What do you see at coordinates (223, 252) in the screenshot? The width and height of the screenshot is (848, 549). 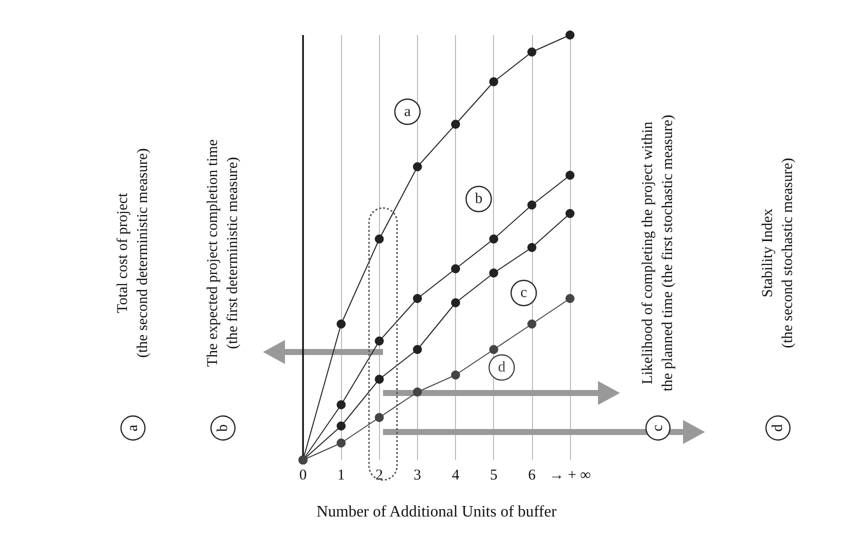 I see `text: The expected project completion time (the first deterministic measure)` at bounding box center [223, 252].